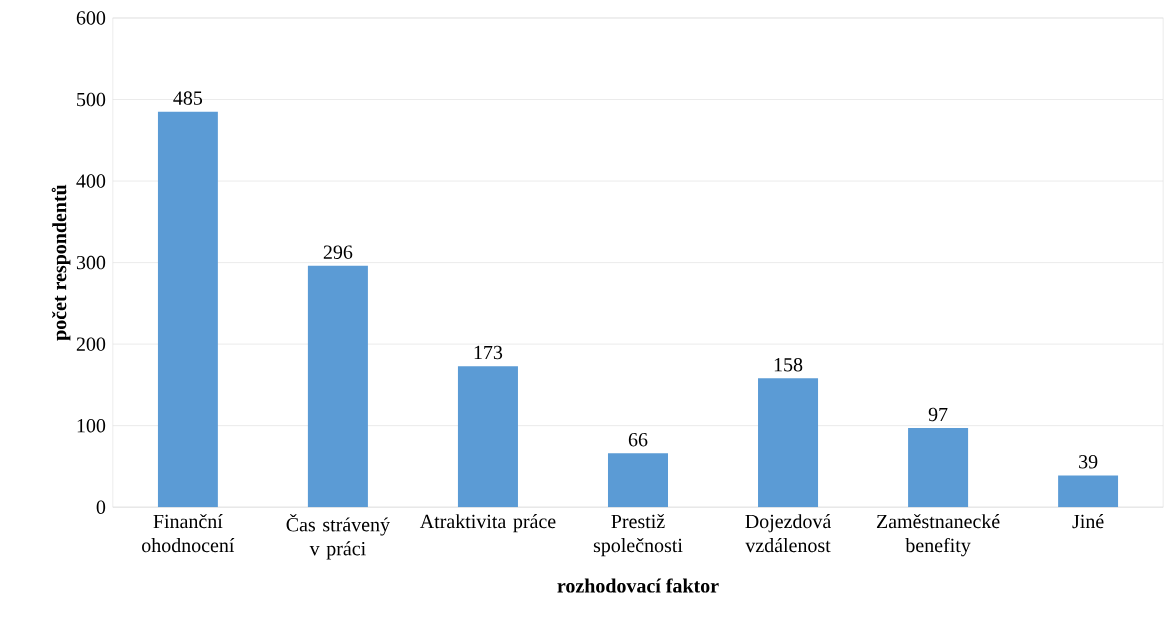  What do you see at coordinates (91, 262) in the screenshot?
I see `y-tick-label: 300` at bounding box center [91, 262].